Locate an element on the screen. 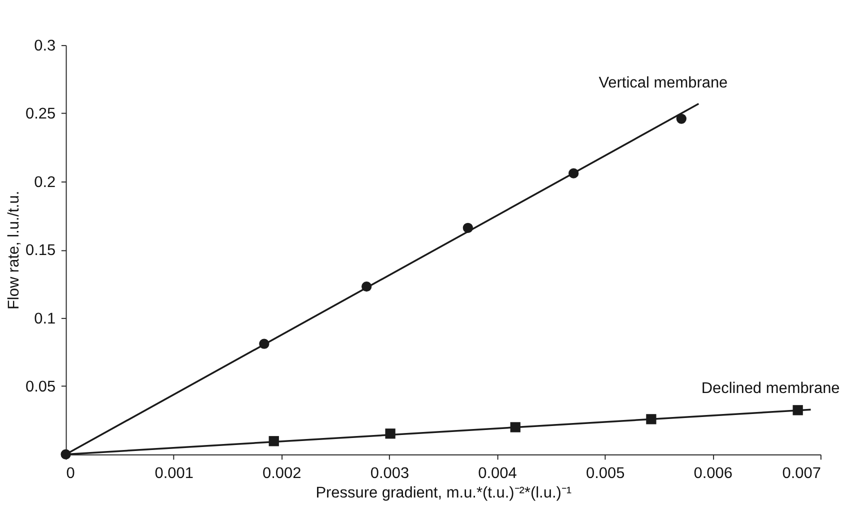  y-tick-label: 0.05 is located at coordinates (41, 387).